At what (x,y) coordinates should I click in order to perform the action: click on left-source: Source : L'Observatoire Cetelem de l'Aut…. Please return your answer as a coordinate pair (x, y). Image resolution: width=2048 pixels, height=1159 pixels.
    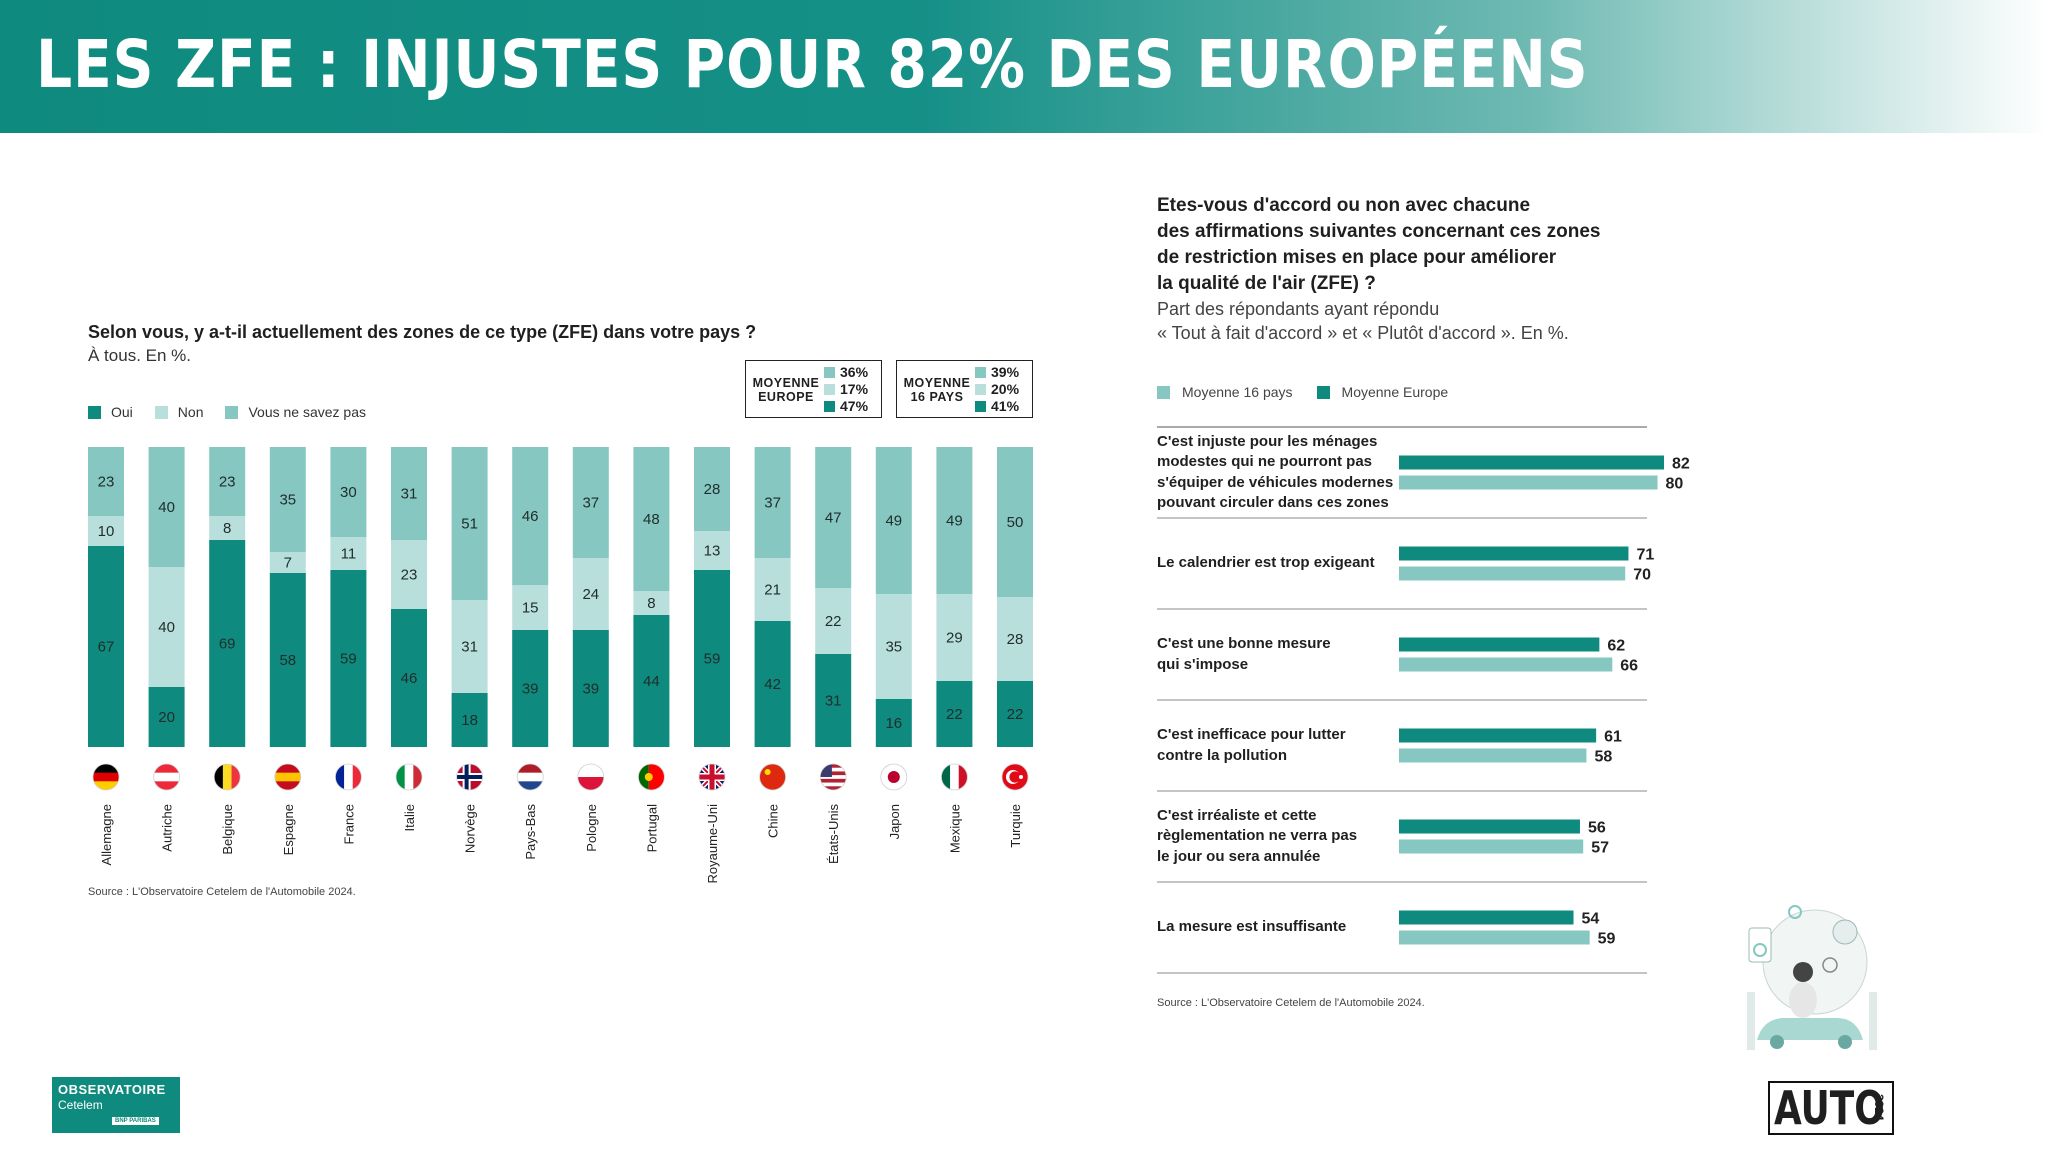
    Looking at the image, I should click on (222, 892).